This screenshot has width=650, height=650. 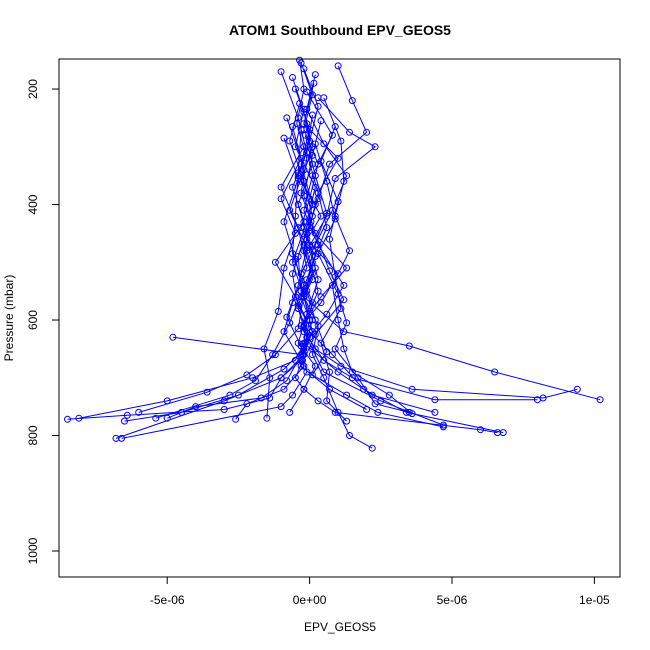 What do you see at coordinates (380, 591) in the screenshot?
I see `x-axis: -5e-06 0e+00 5e-06 1e-05` at bounding box center [380, 591].